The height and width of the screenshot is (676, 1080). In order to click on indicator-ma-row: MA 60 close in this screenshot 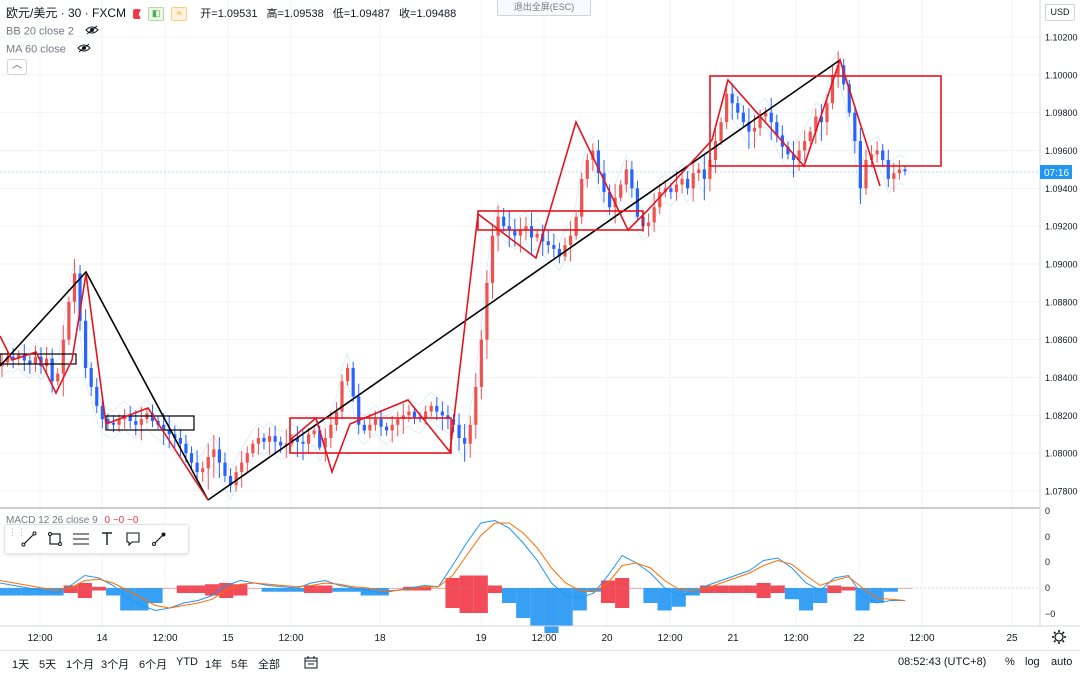, I will do `click(48, 49)`.